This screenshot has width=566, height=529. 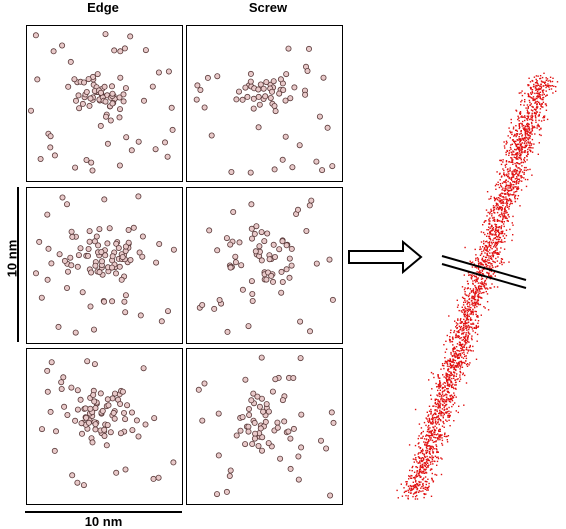 I want to click on panel-edge-row2, so click(x=104, y=265).